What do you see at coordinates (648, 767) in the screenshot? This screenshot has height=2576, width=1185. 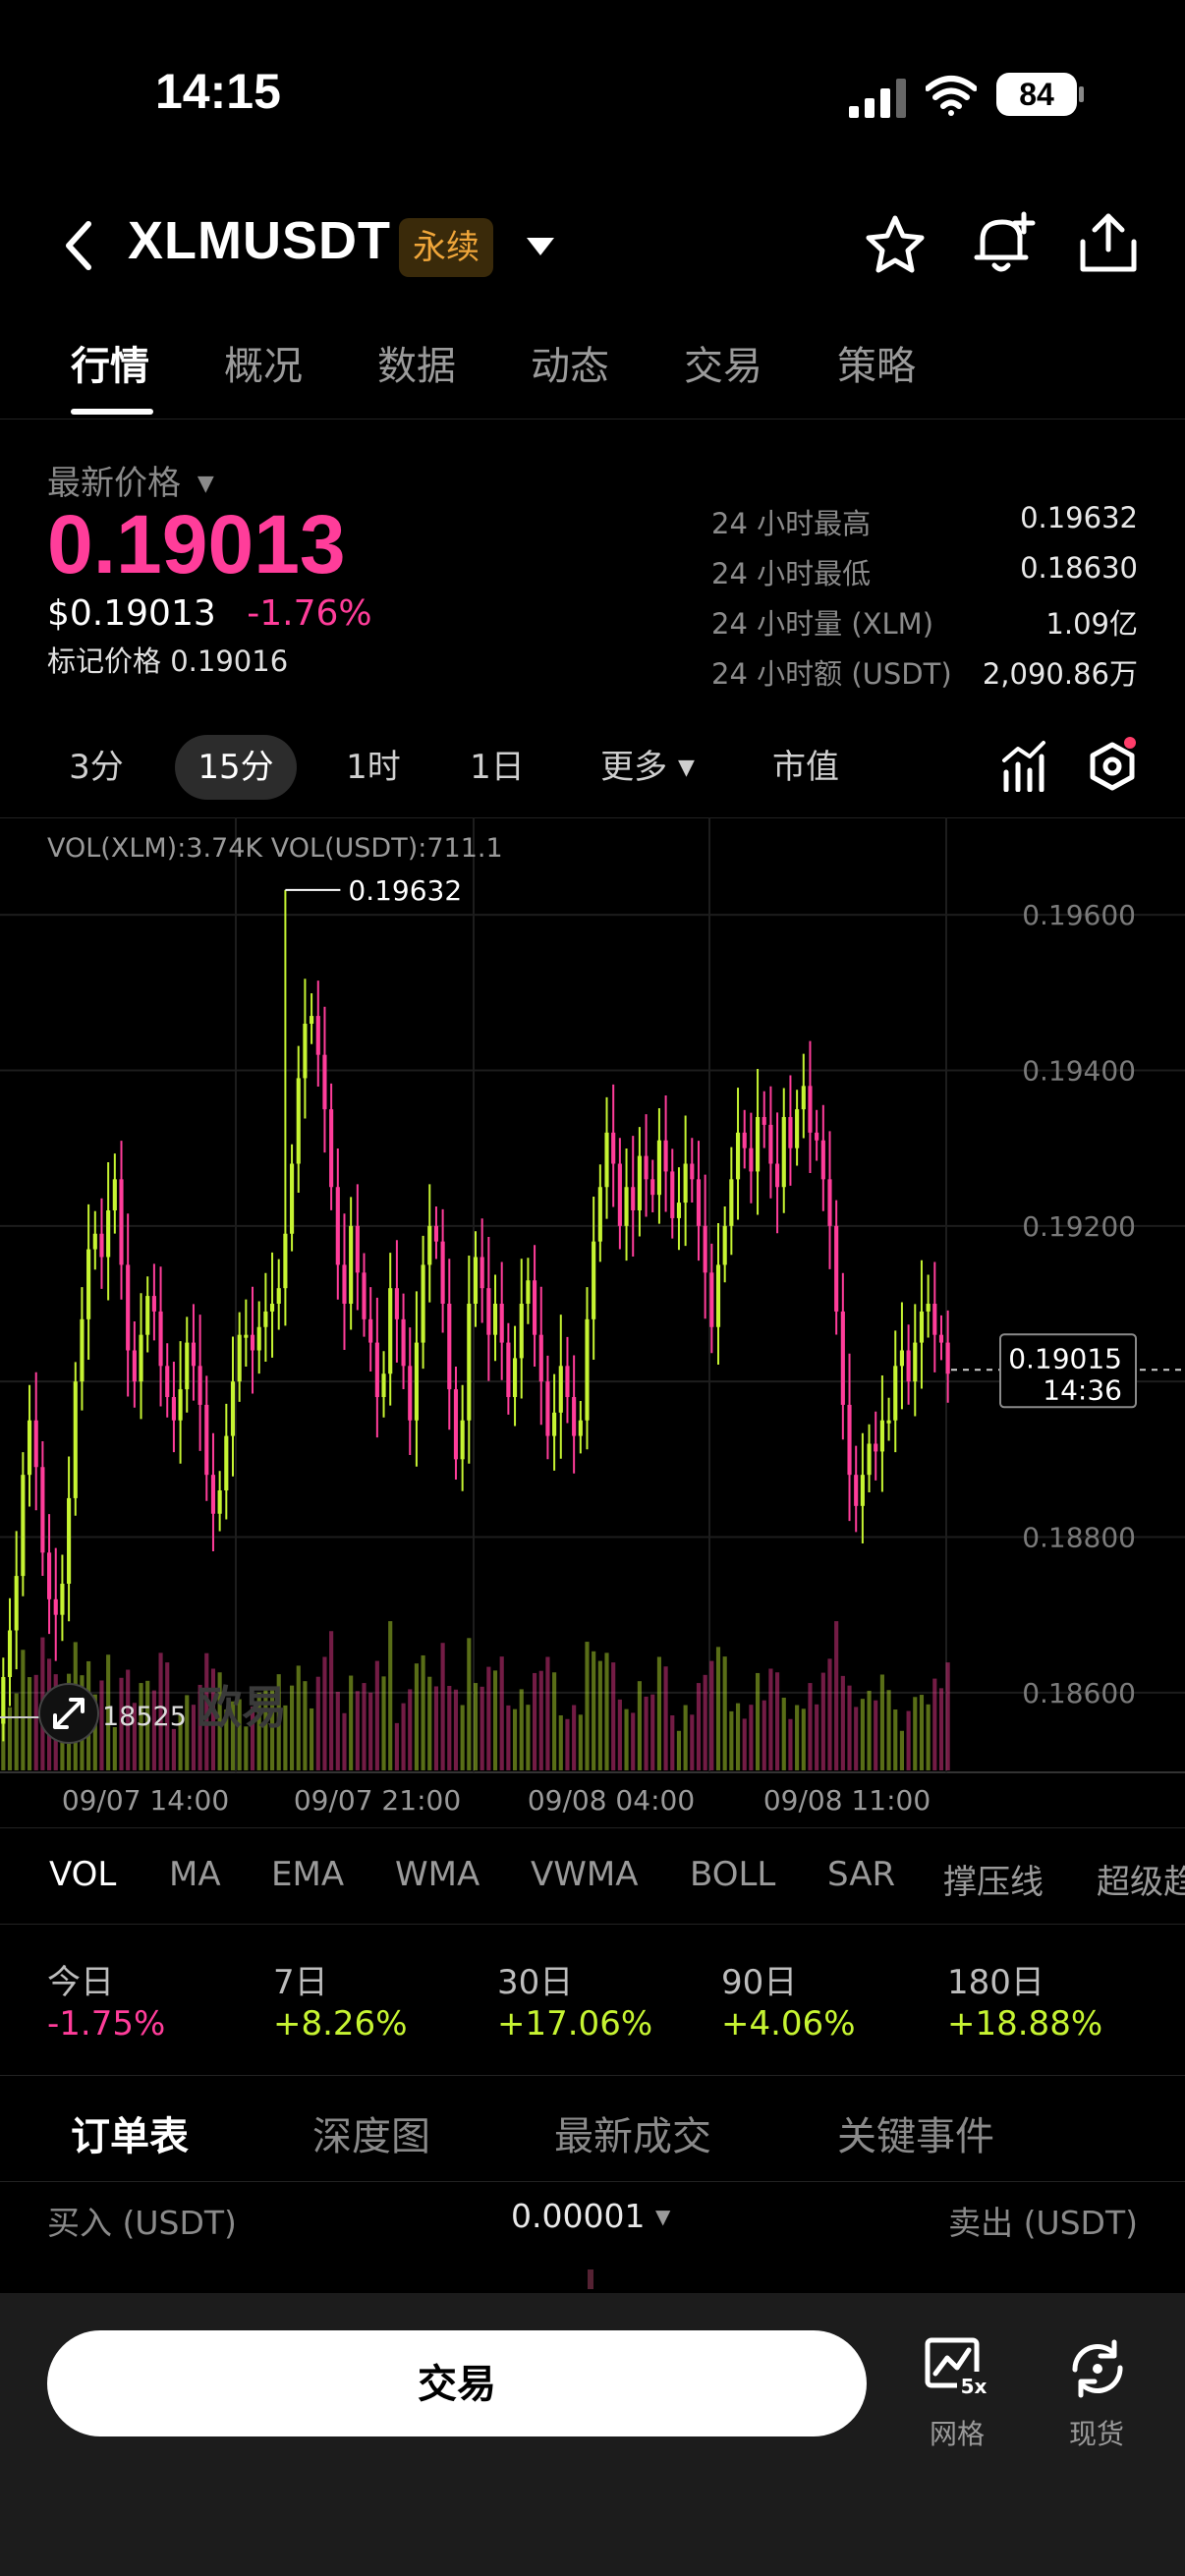 I see `timeframe-more: 更多 ▼` at bounding box center [648, 767].